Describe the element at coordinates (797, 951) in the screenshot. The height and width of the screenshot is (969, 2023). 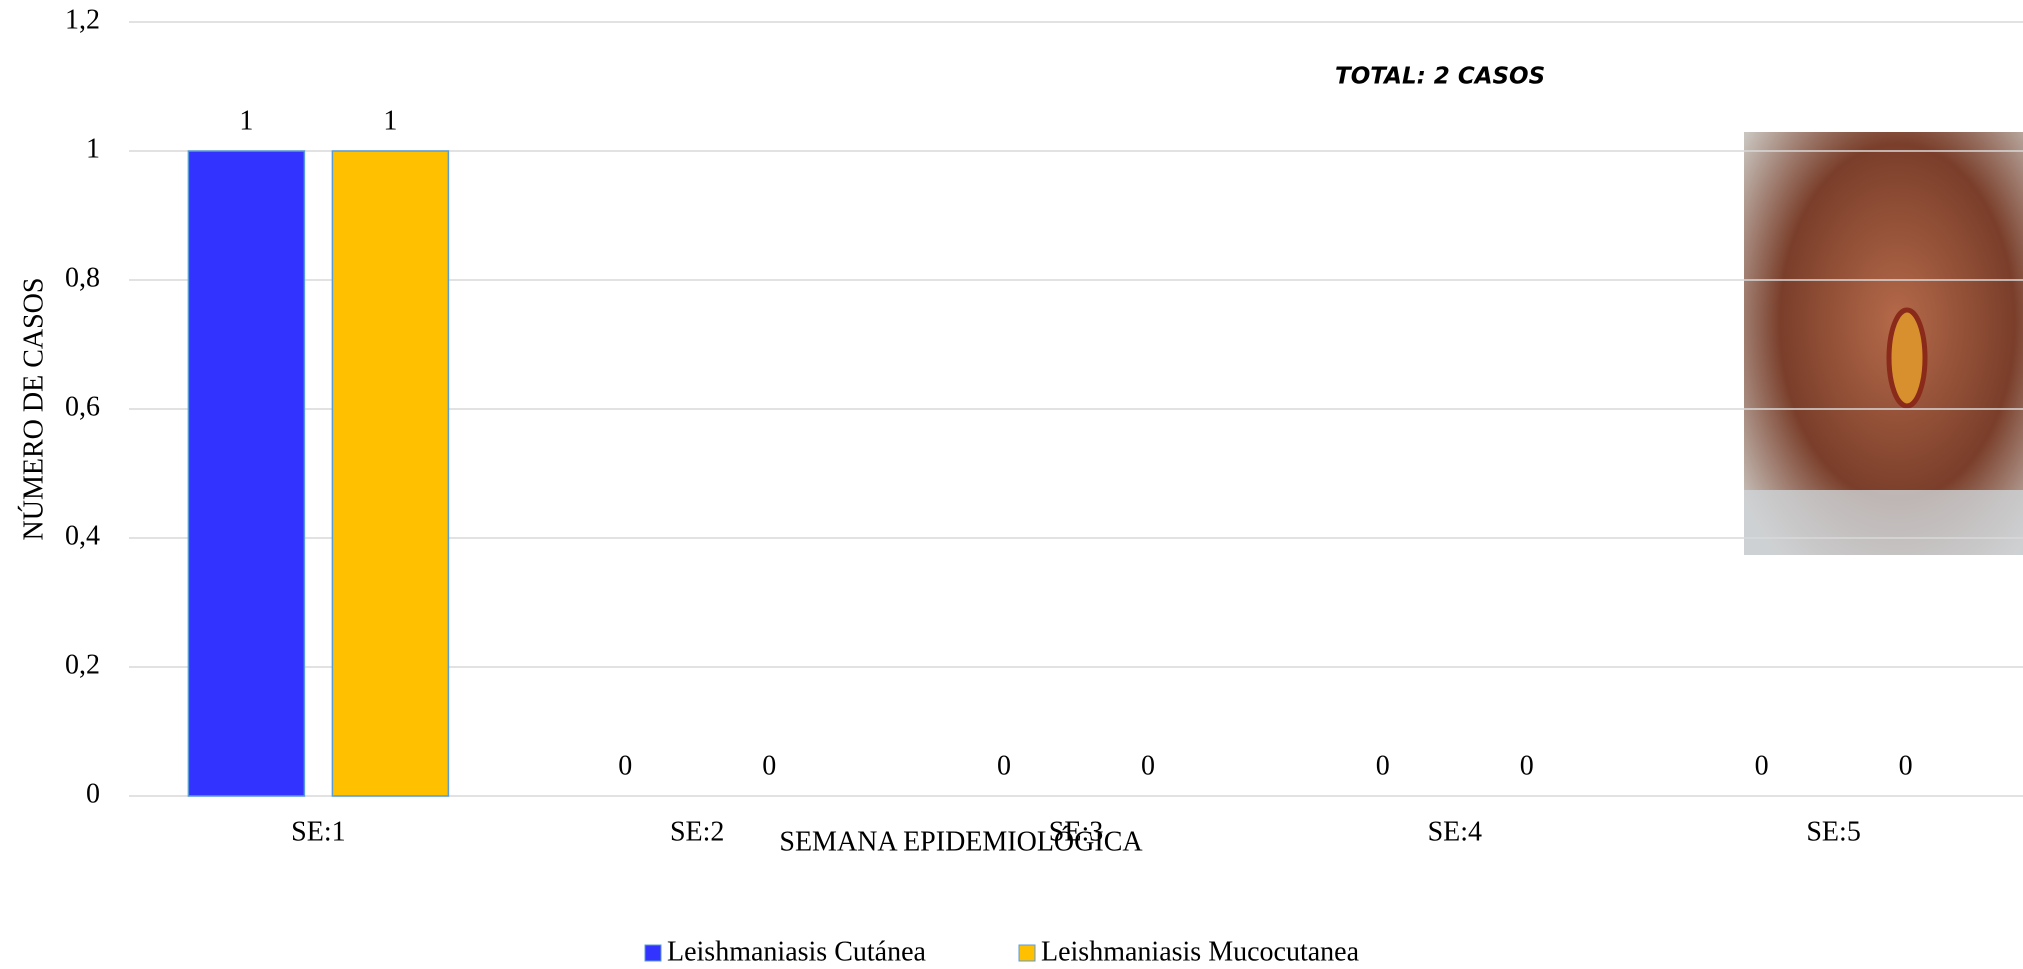
I see `legend-label: Leishmaniasis Cutánea` at that location.